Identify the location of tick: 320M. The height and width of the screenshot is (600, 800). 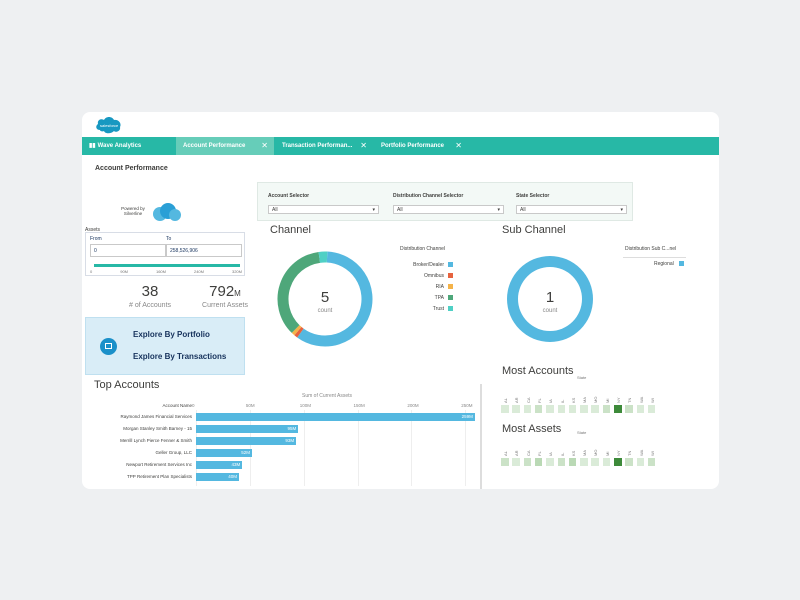
(236, 271).